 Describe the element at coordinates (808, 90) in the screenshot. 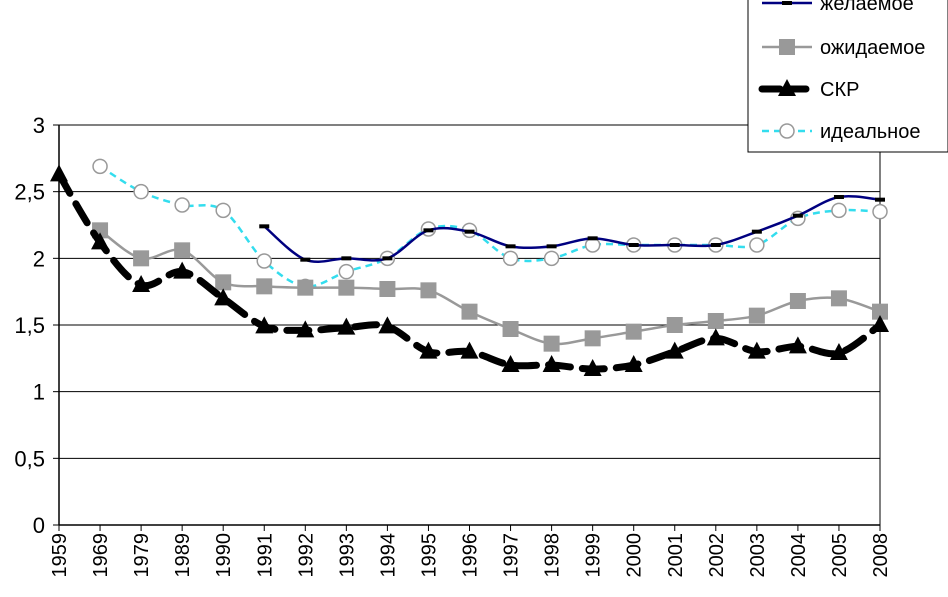

I see `legend-item: СКР` at that location.